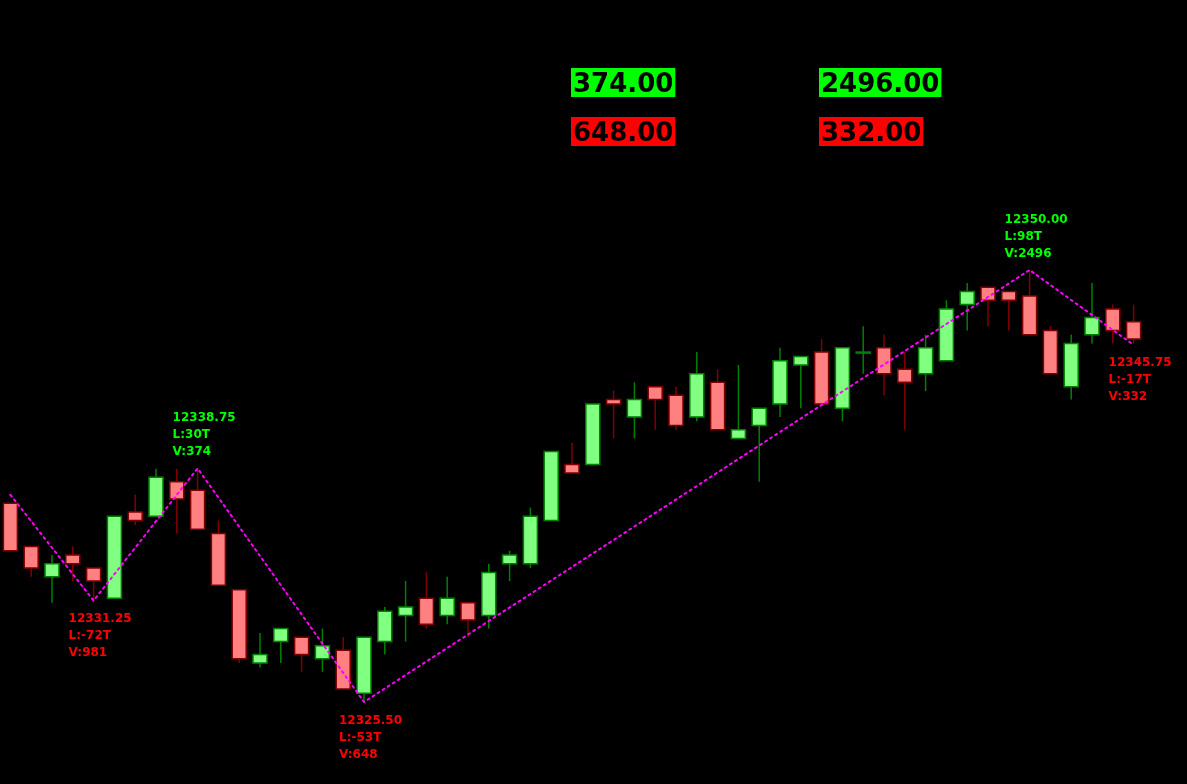 This screenshot has height=784, width=1187. What do you see at coordinates (880, 83) in the screenshot?
I see `text: 2496.00` at bounding box center [880, 83].